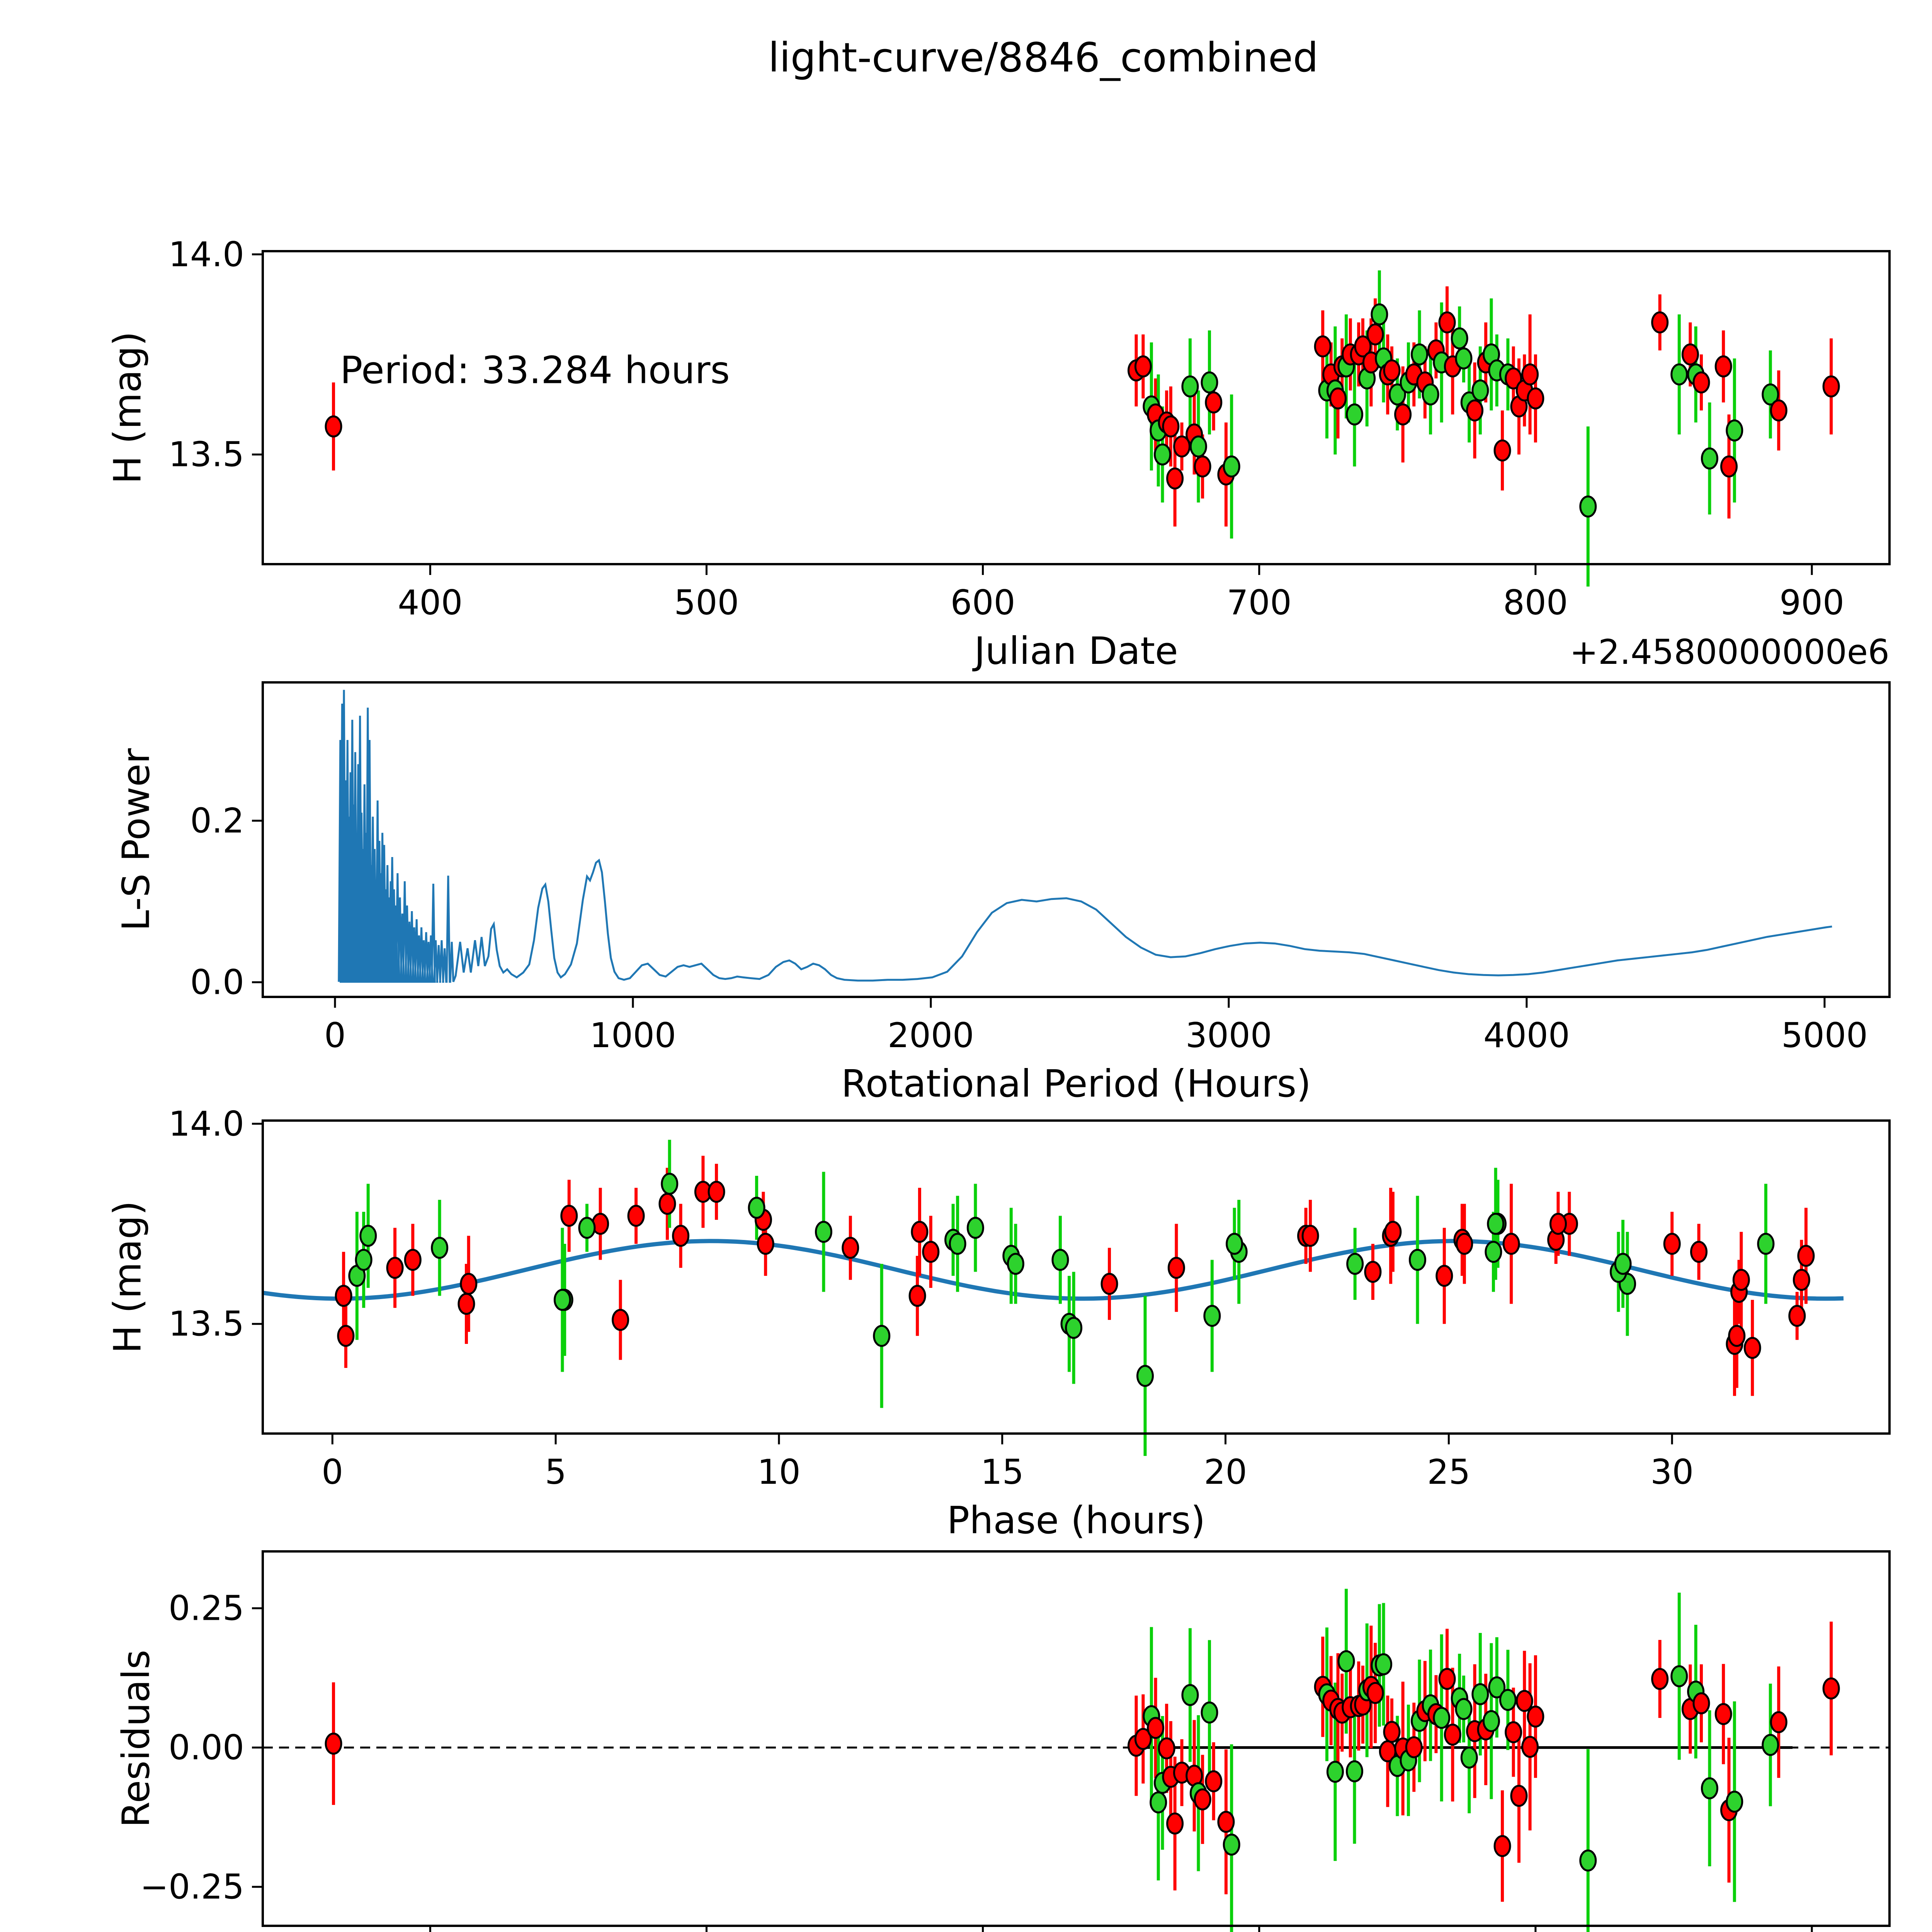 The width and height of the screenshot is (1932, 1932). What do you see at coordinates (1226, 1472) in the screenshot?
I see `x-tick-label: 20` at bounding box center [1226, 1472].